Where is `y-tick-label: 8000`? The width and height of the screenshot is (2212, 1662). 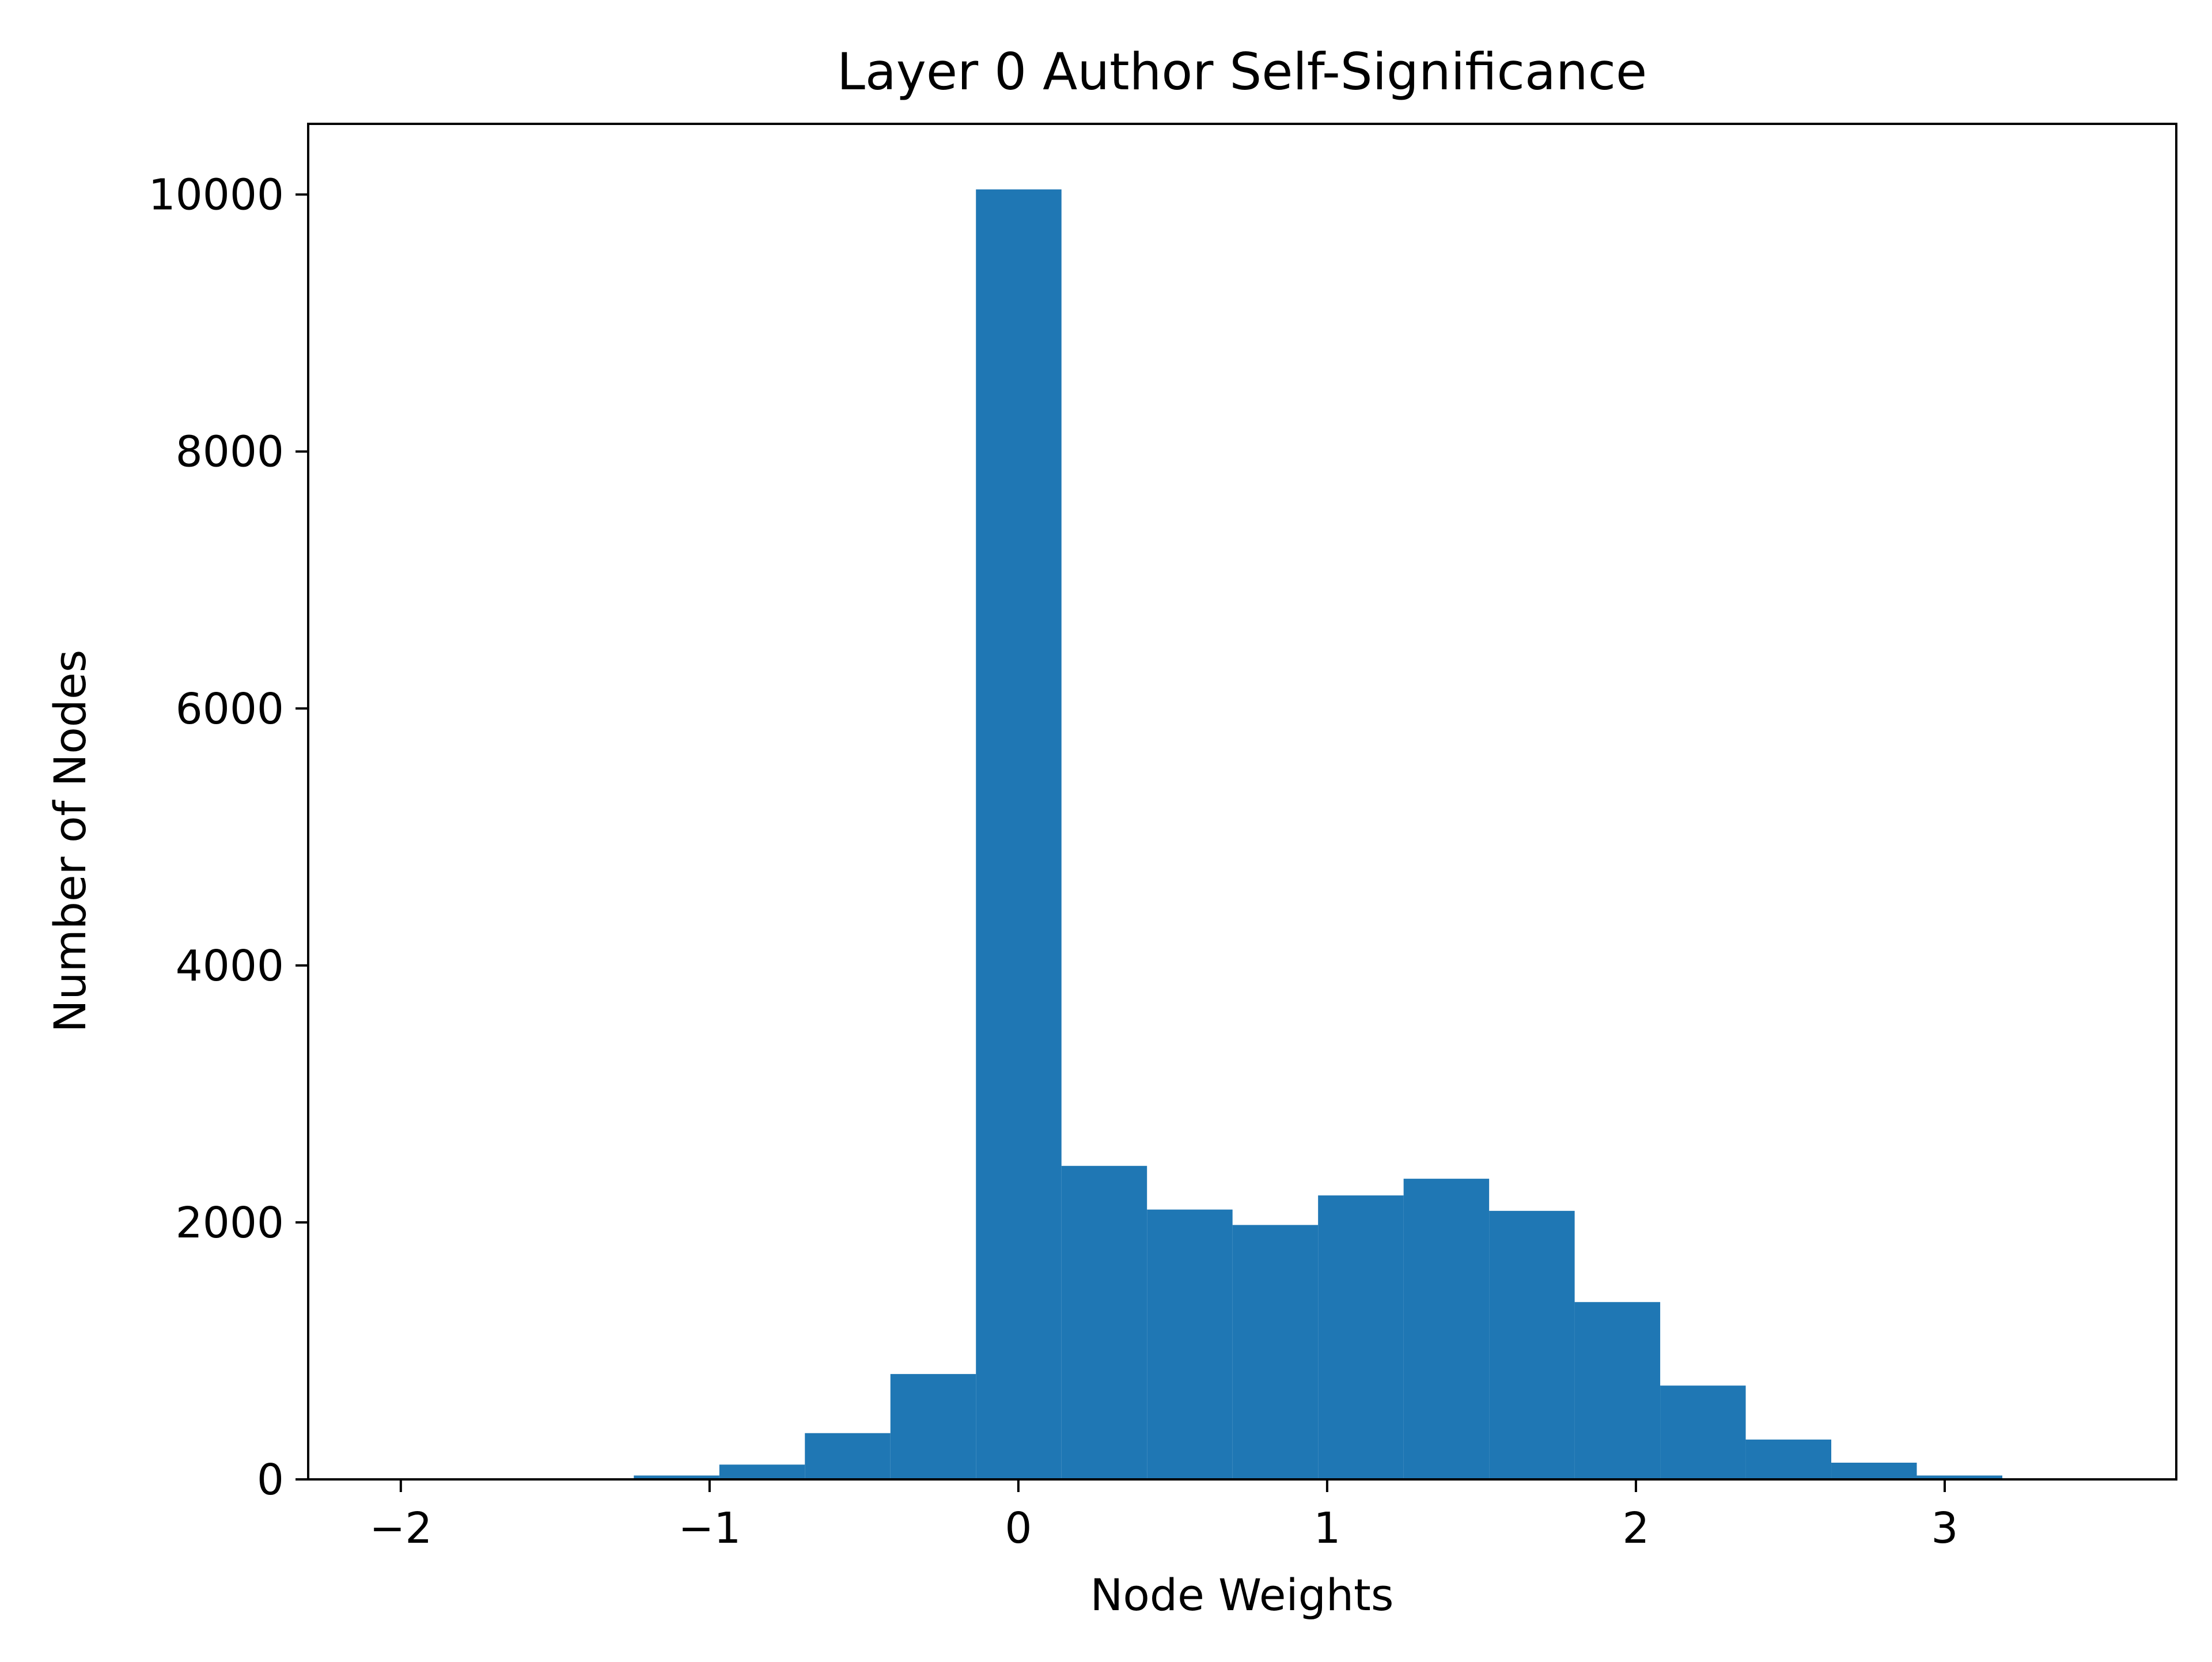
y-tick-label: 8000 is located at coordinates (230, 452).